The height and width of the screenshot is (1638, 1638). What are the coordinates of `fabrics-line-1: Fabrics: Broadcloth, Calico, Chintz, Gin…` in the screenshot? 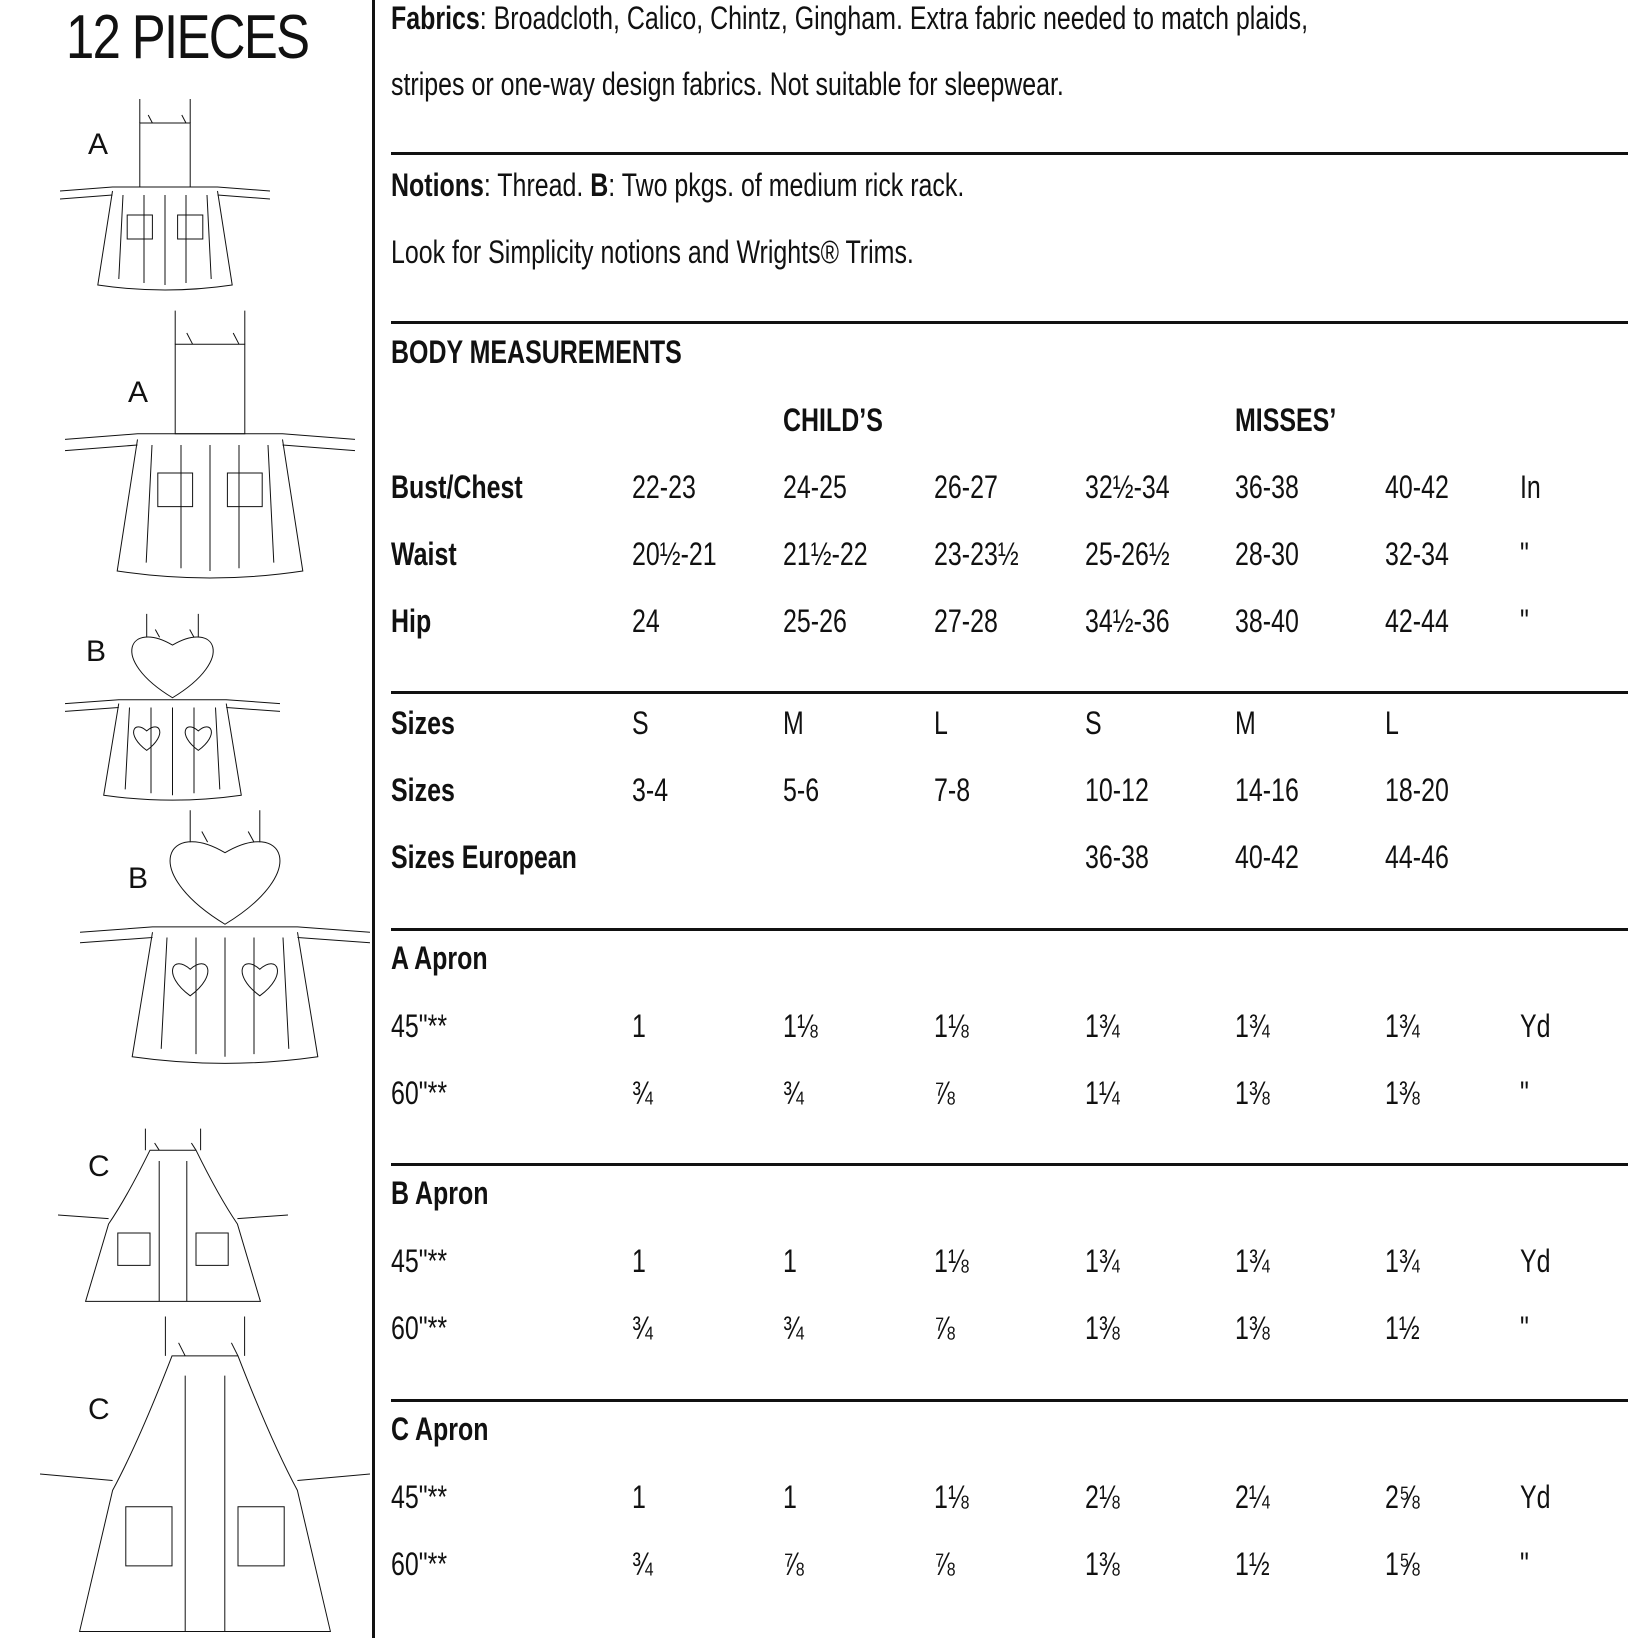 It's located at (849, 18).